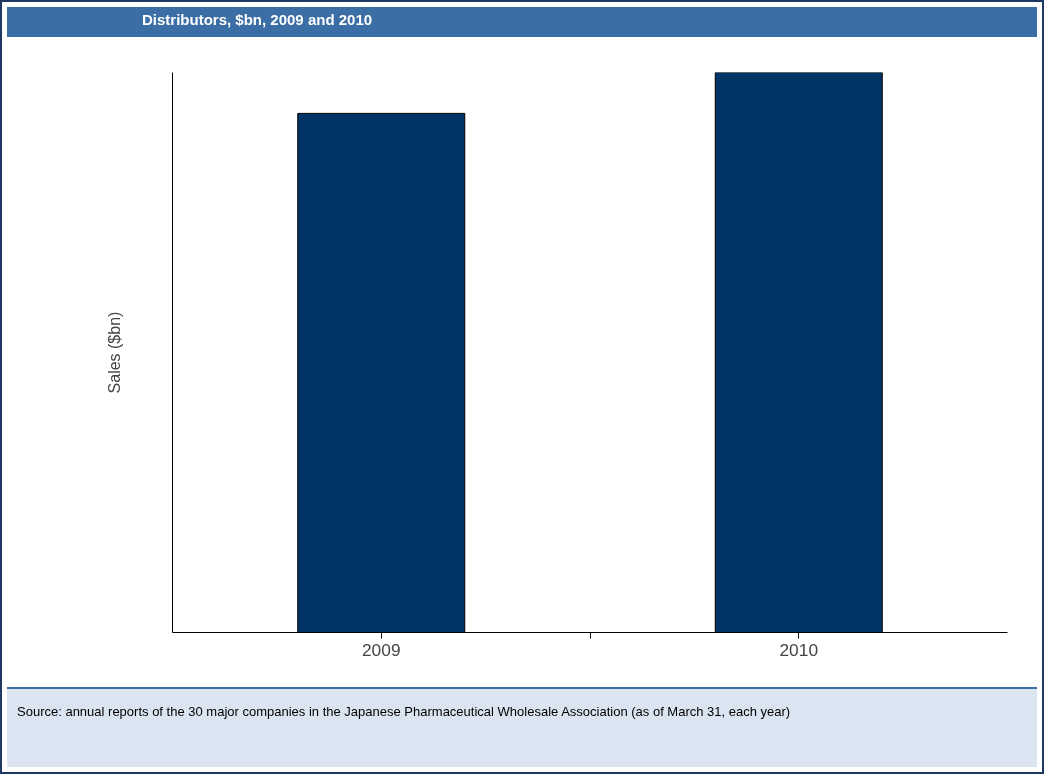 The height and width of the screenshot is (782, 1060). I want to click on x-tick-label: 2009, so click(381, 649).